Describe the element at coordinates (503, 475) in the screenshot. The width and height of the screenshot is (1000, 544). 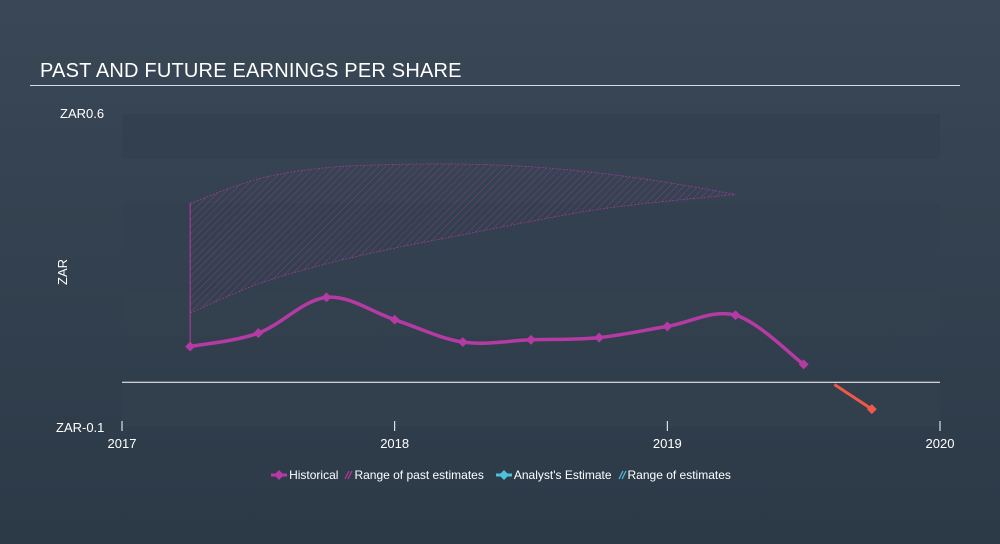
I see `analyst-estimate-legend-icon` at that location.